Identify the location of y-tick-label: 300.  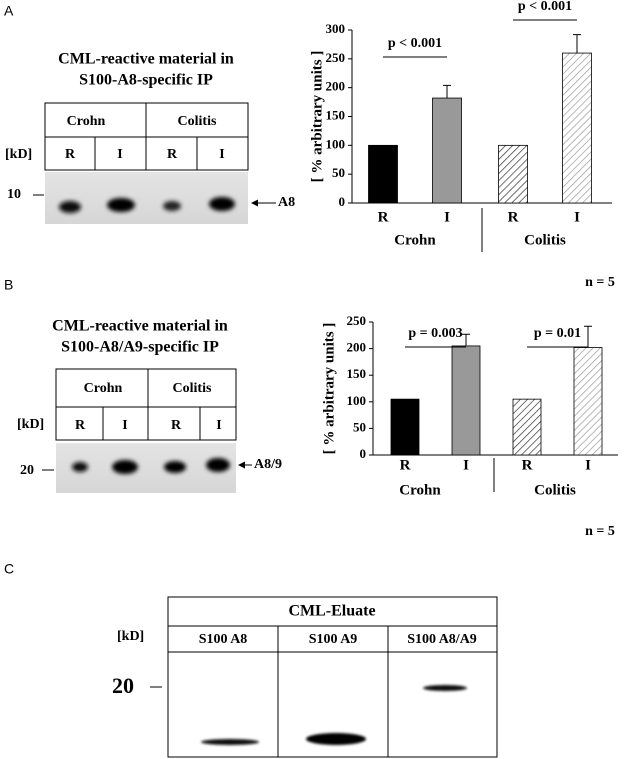
(336, 28).